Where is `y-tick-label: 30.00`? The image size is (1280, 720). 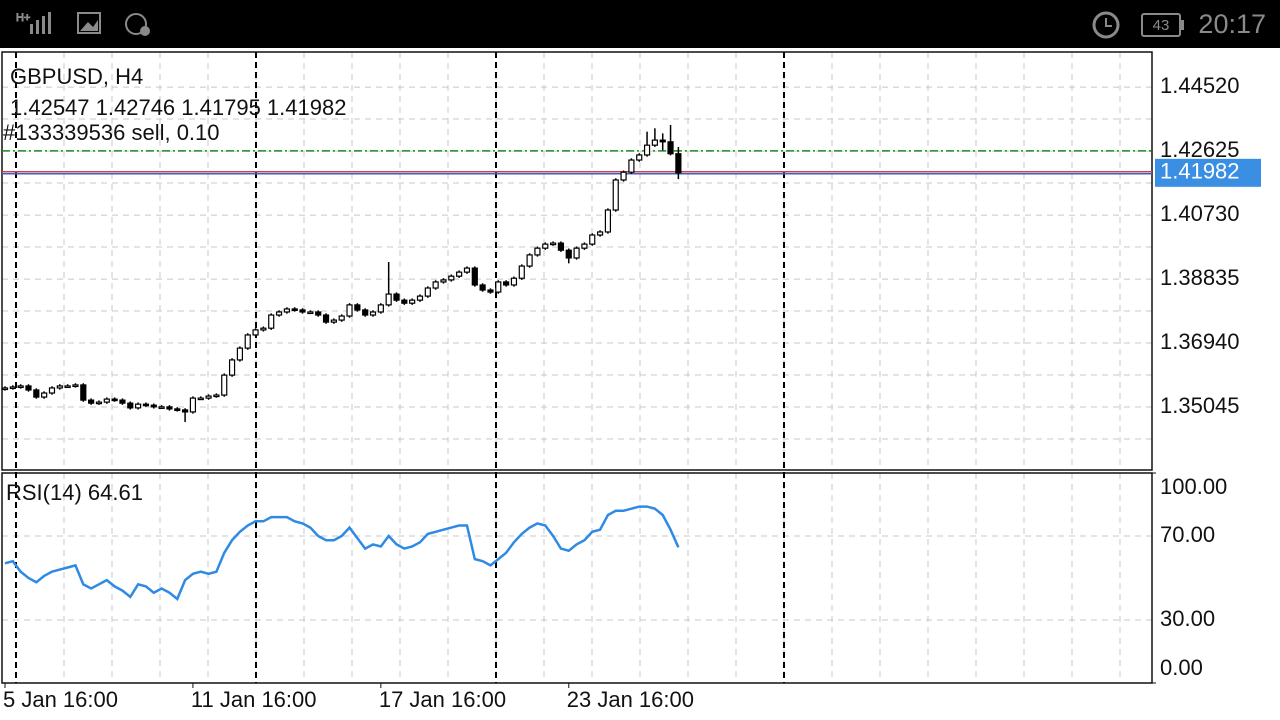 y-tick-label: 30.00 is located at coordinates (1187, 618).